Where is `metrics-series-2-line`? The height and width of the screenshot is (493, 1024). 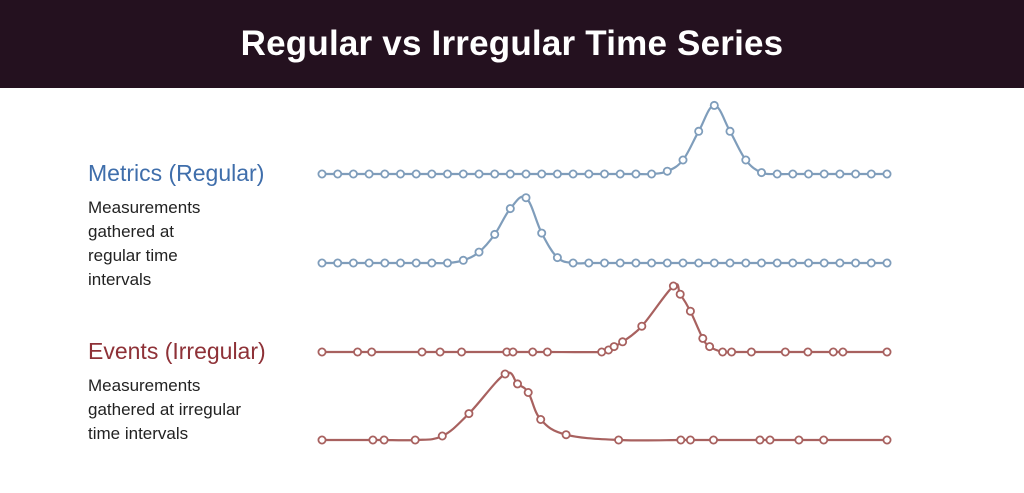 metrics-series-2-line is located at coordinates (604, 230).